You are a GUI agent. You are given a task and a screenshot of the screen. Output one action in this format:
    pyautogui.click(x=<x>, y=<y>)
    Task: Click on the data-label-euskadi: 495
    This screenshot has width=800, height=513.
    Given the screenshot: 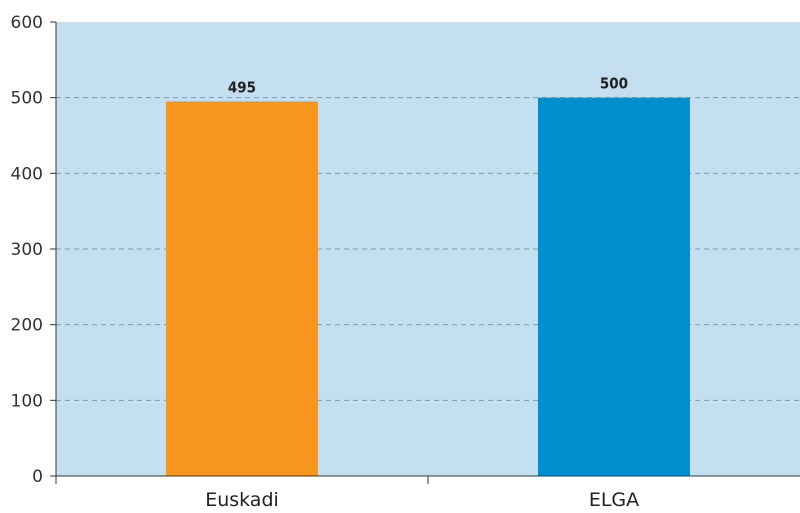 What is the action you would take?
    pyautogui.click(x=242, y=87)
    